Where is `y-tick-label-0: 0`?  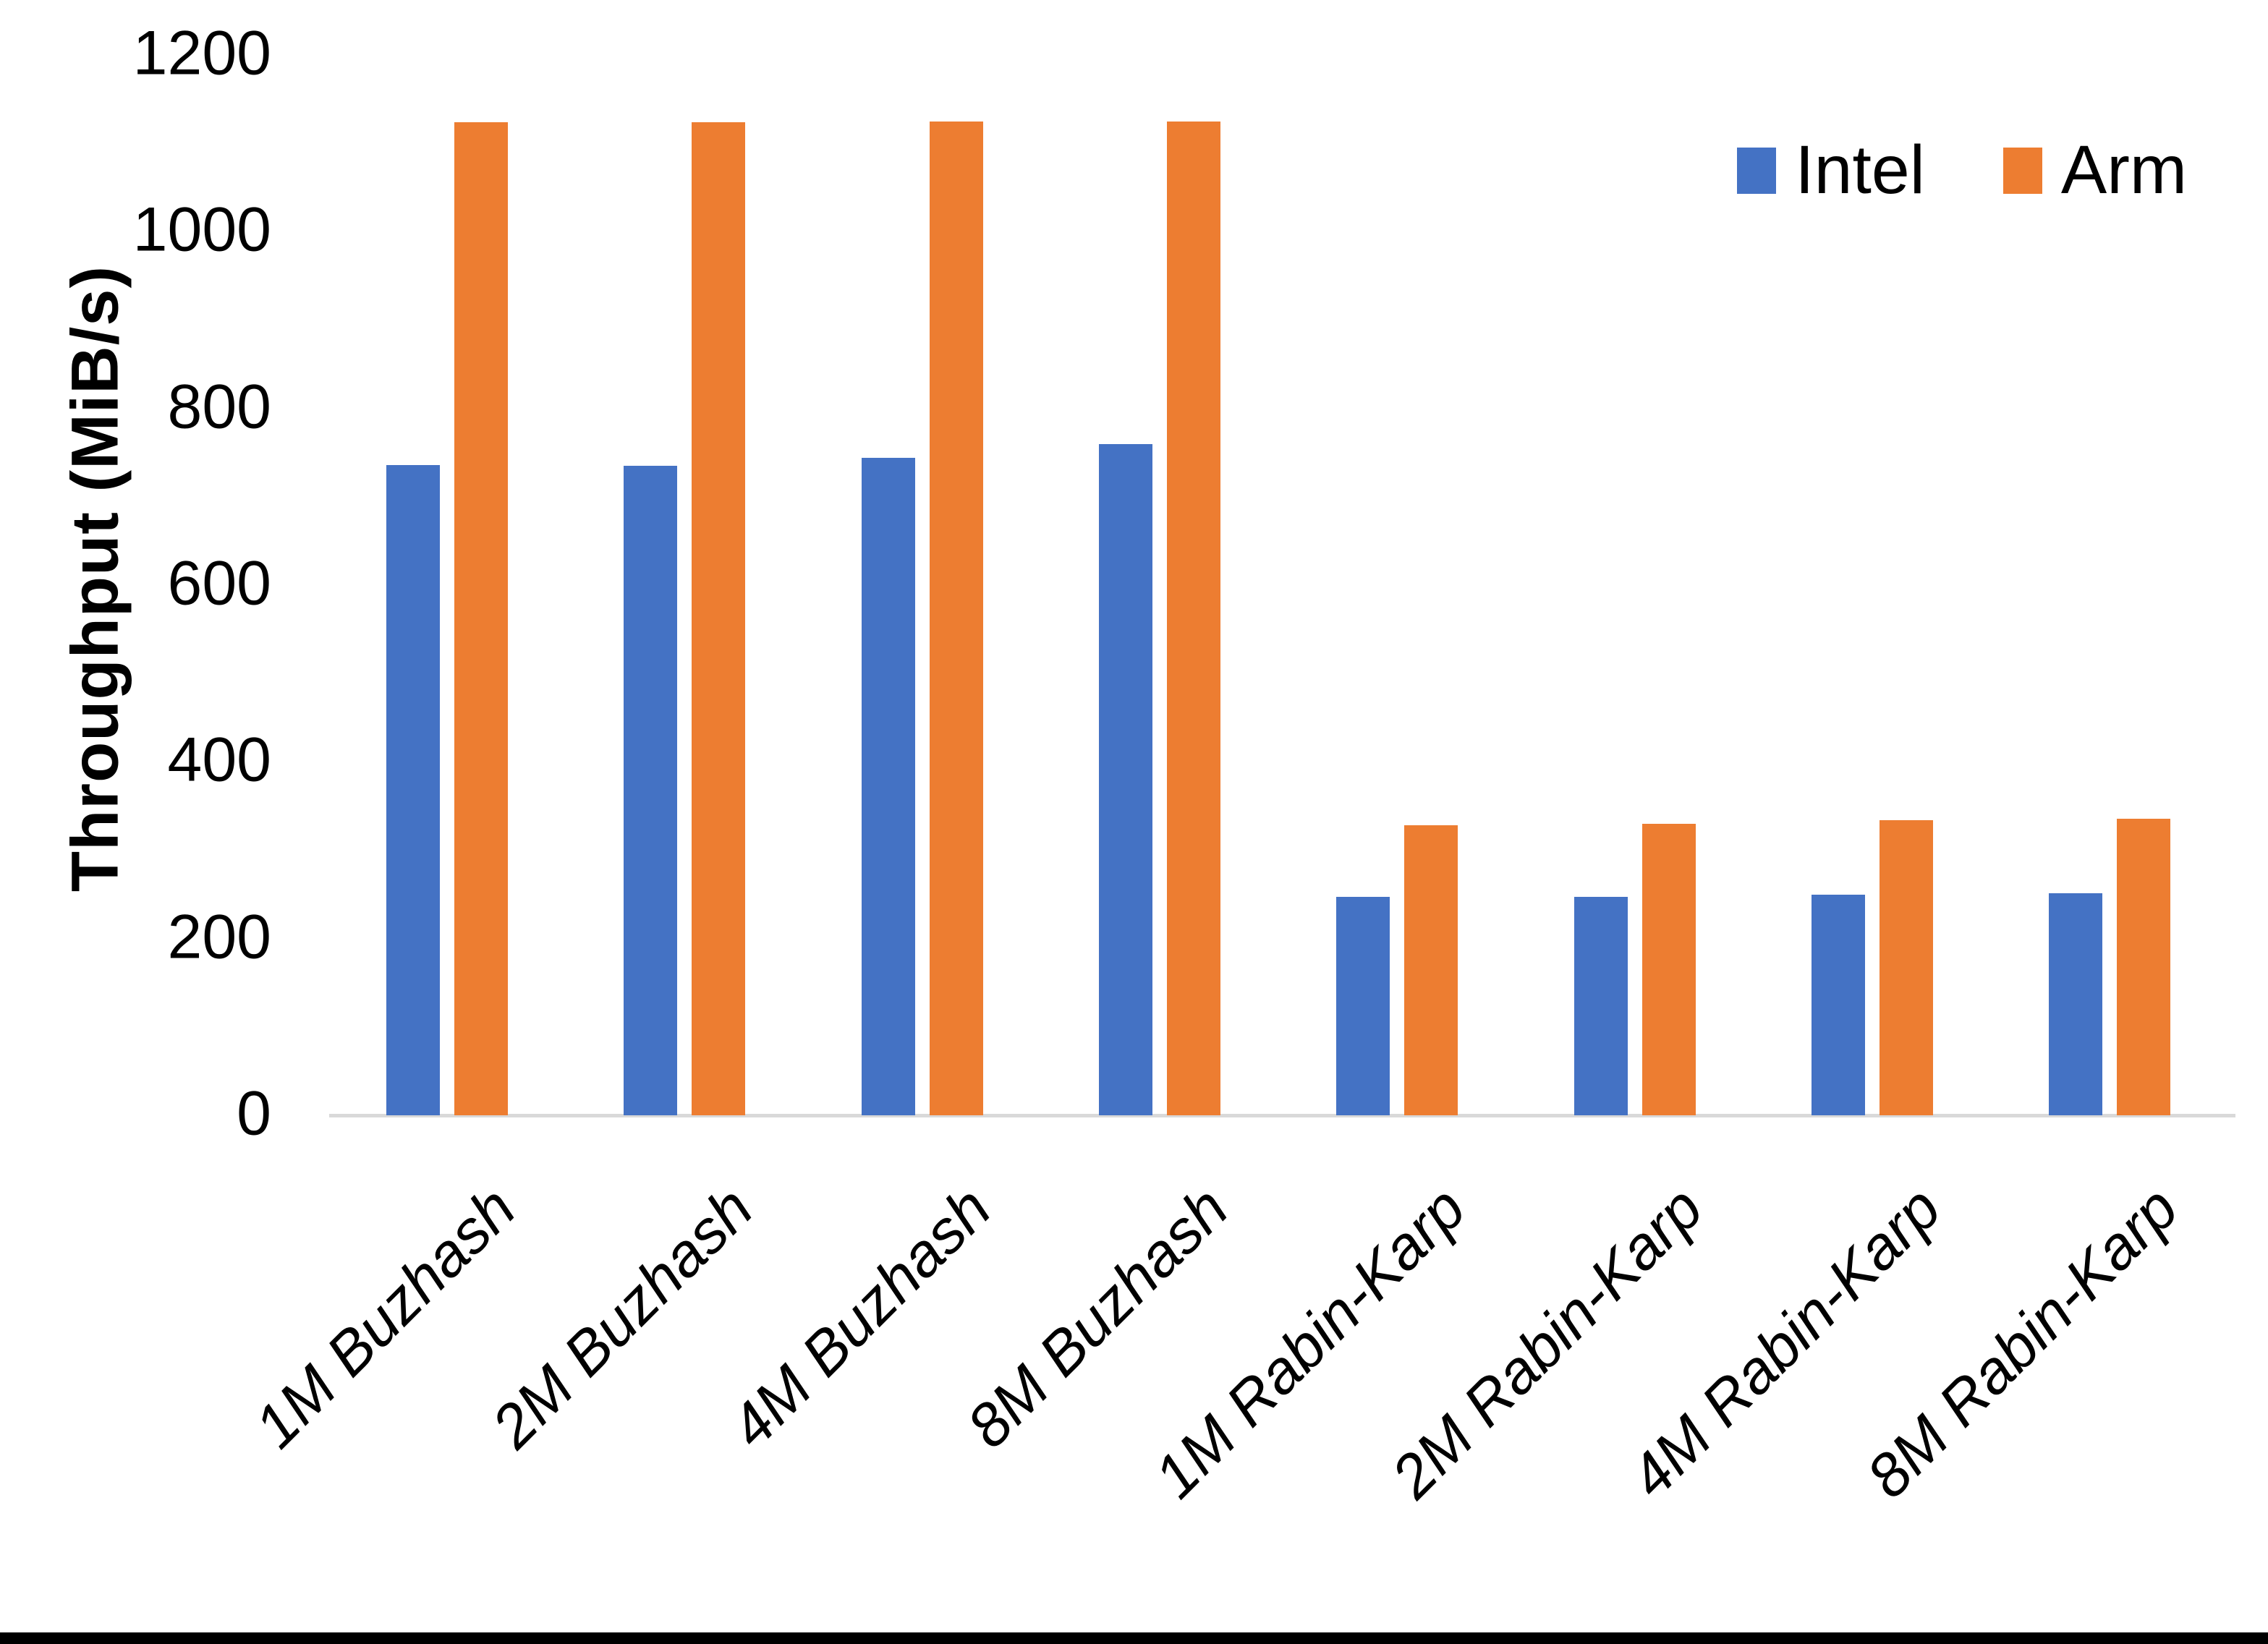 y-tick-label-0: 0 is located at coordinates (254, 1113).